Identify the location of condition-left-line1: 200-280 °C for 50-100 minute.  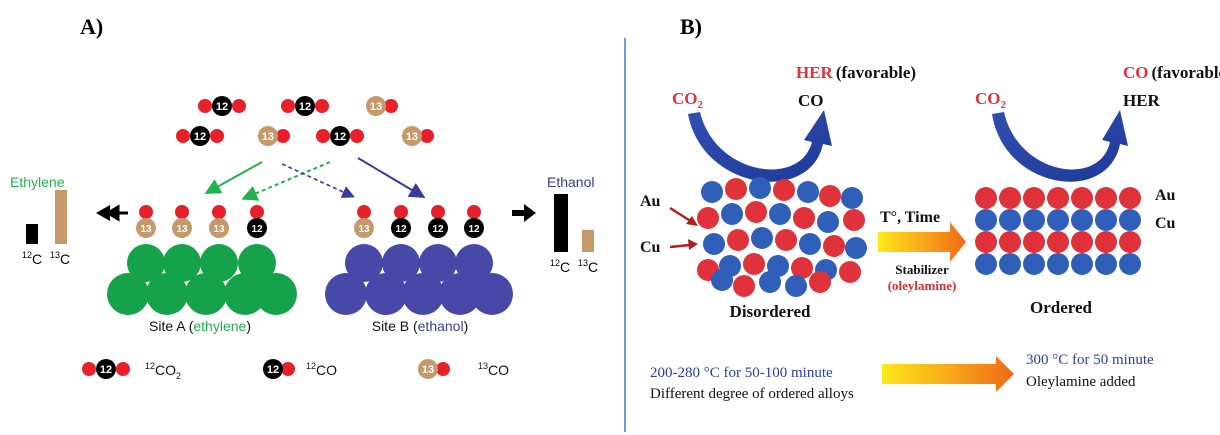
(741, 373).